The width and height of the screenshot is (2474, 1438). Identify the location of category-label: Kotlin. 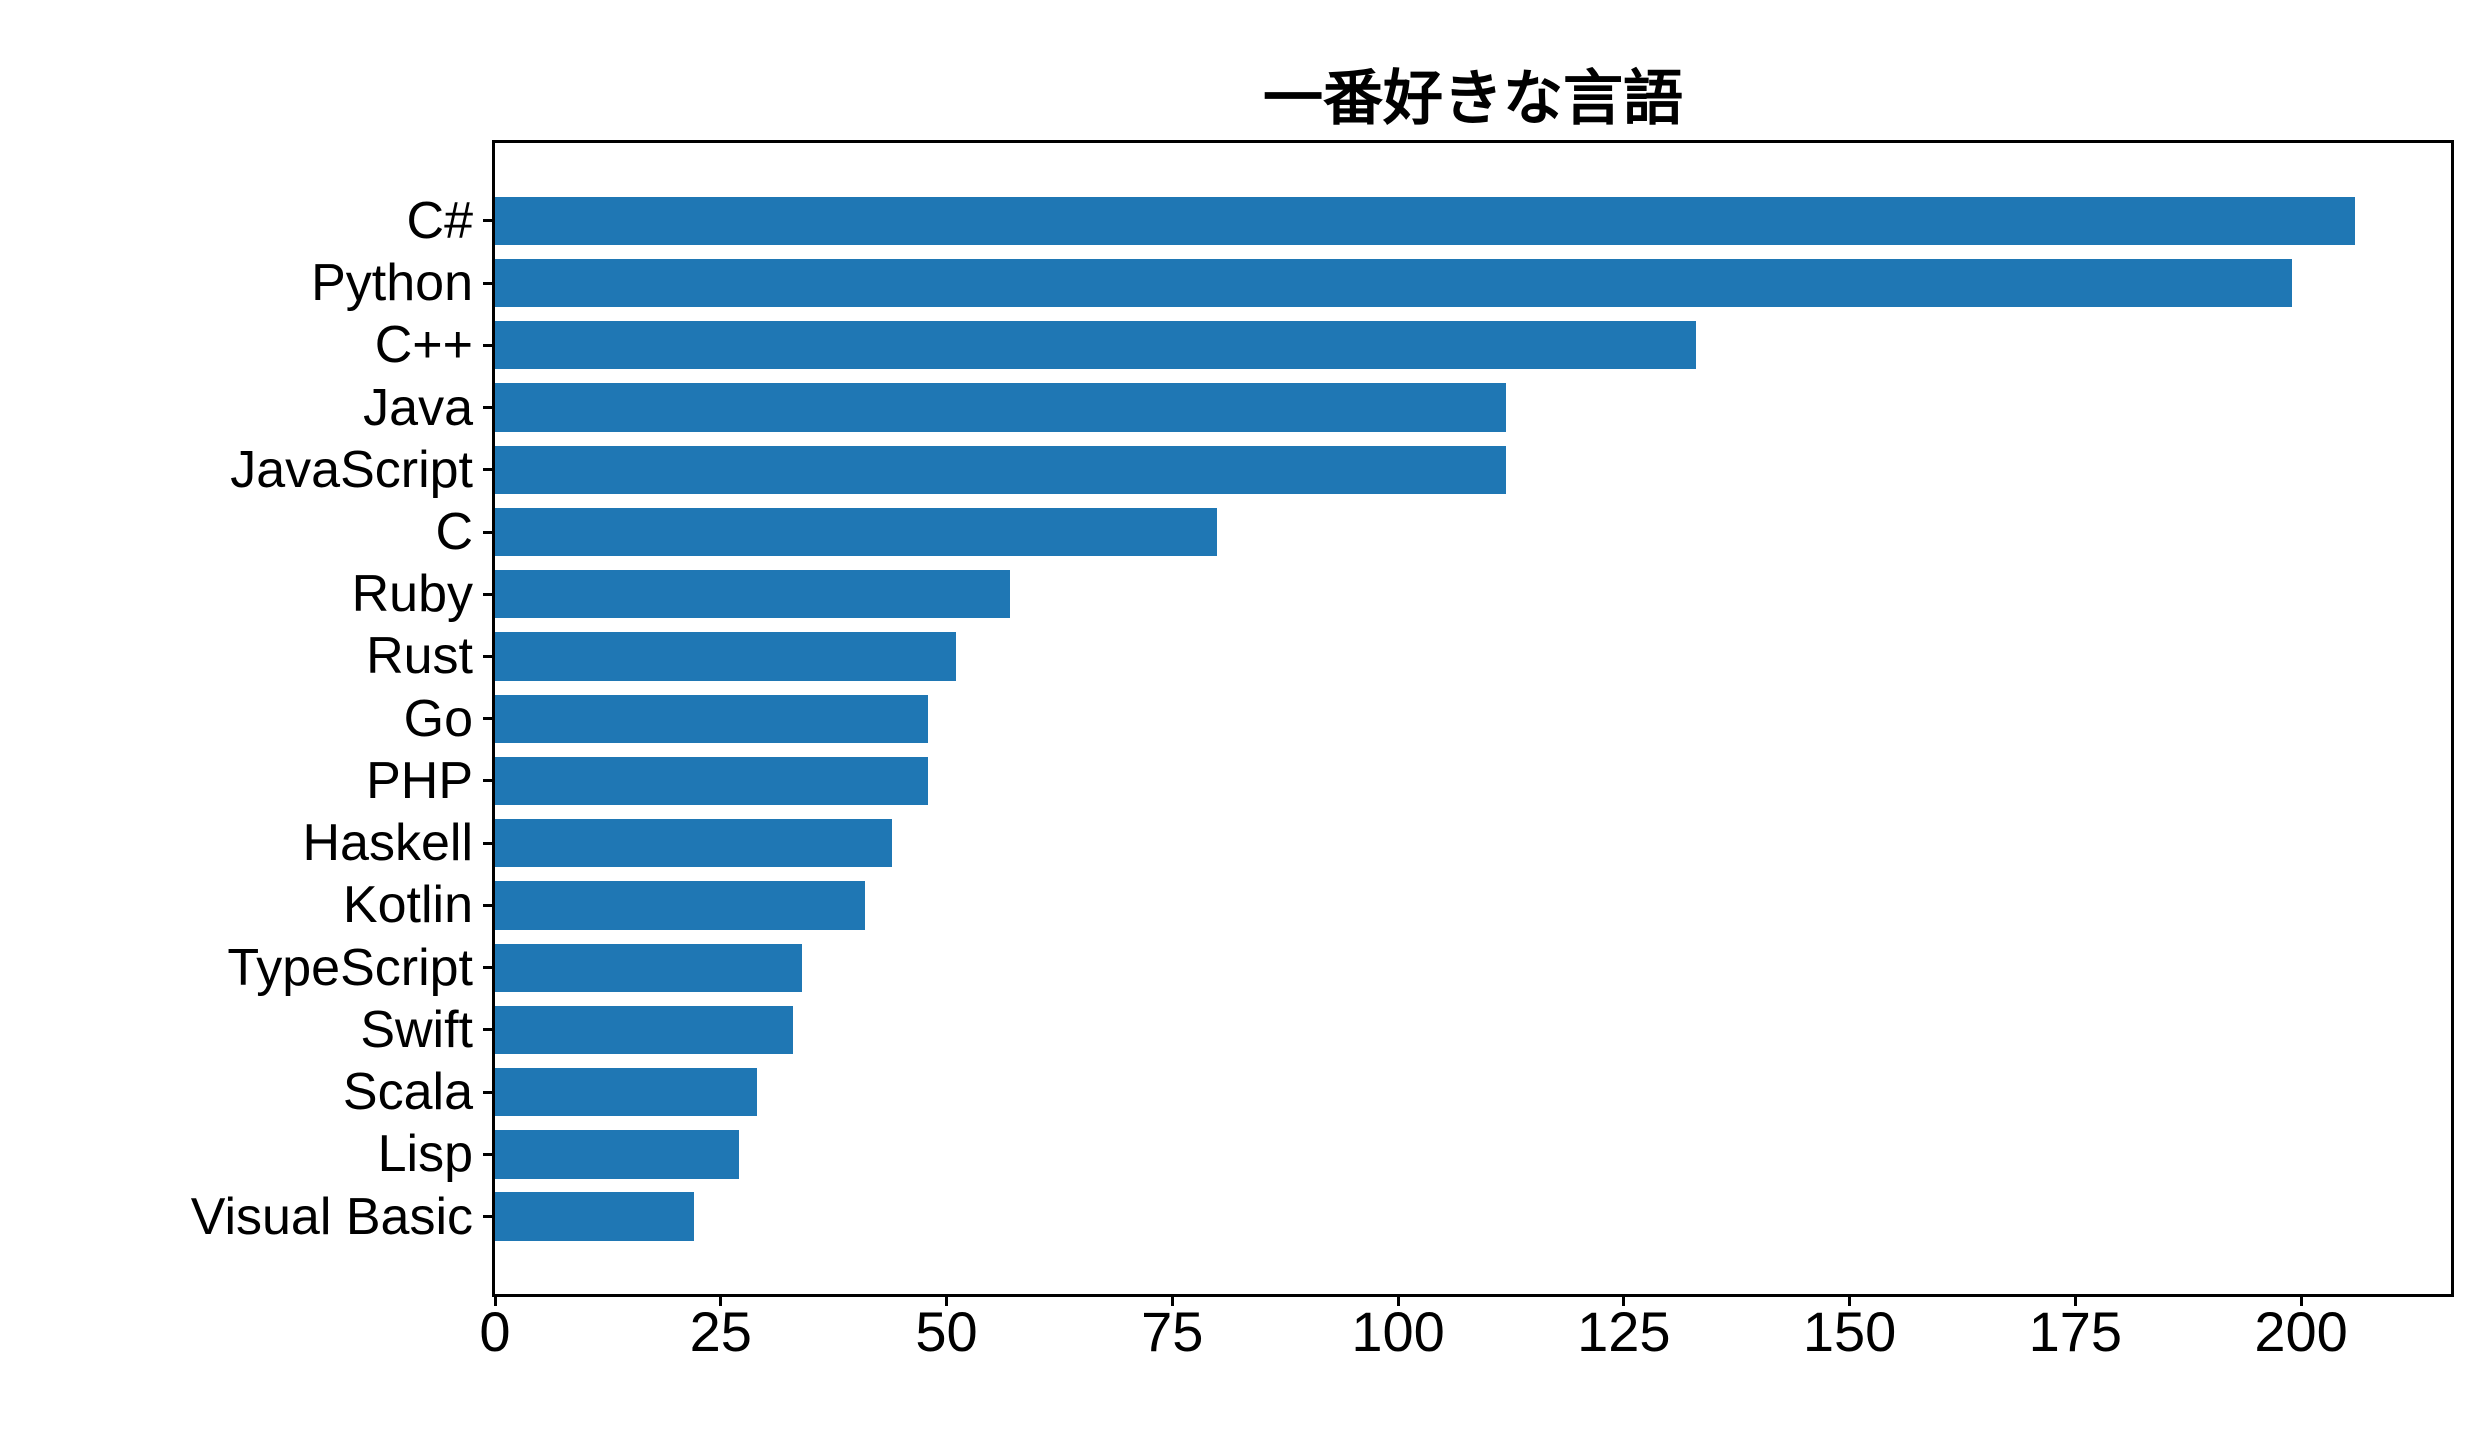
(407, 905).